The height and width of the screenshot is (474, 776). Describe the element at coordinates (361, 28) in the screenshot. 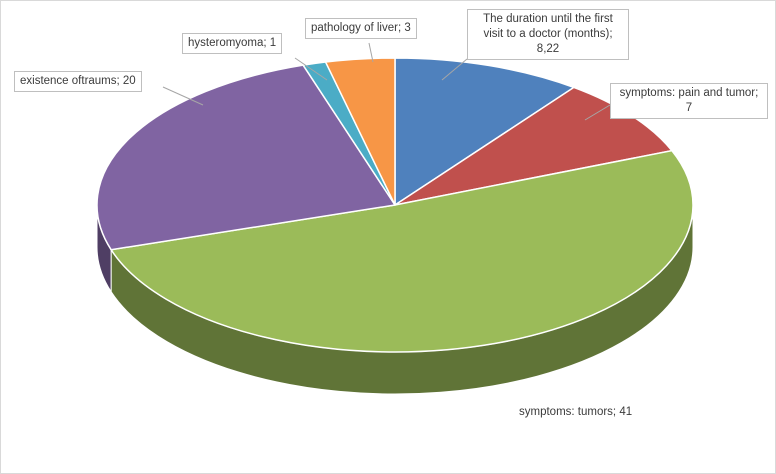

I see `data-label-pathology-of-liver: pathology of liver; 3` at that location.